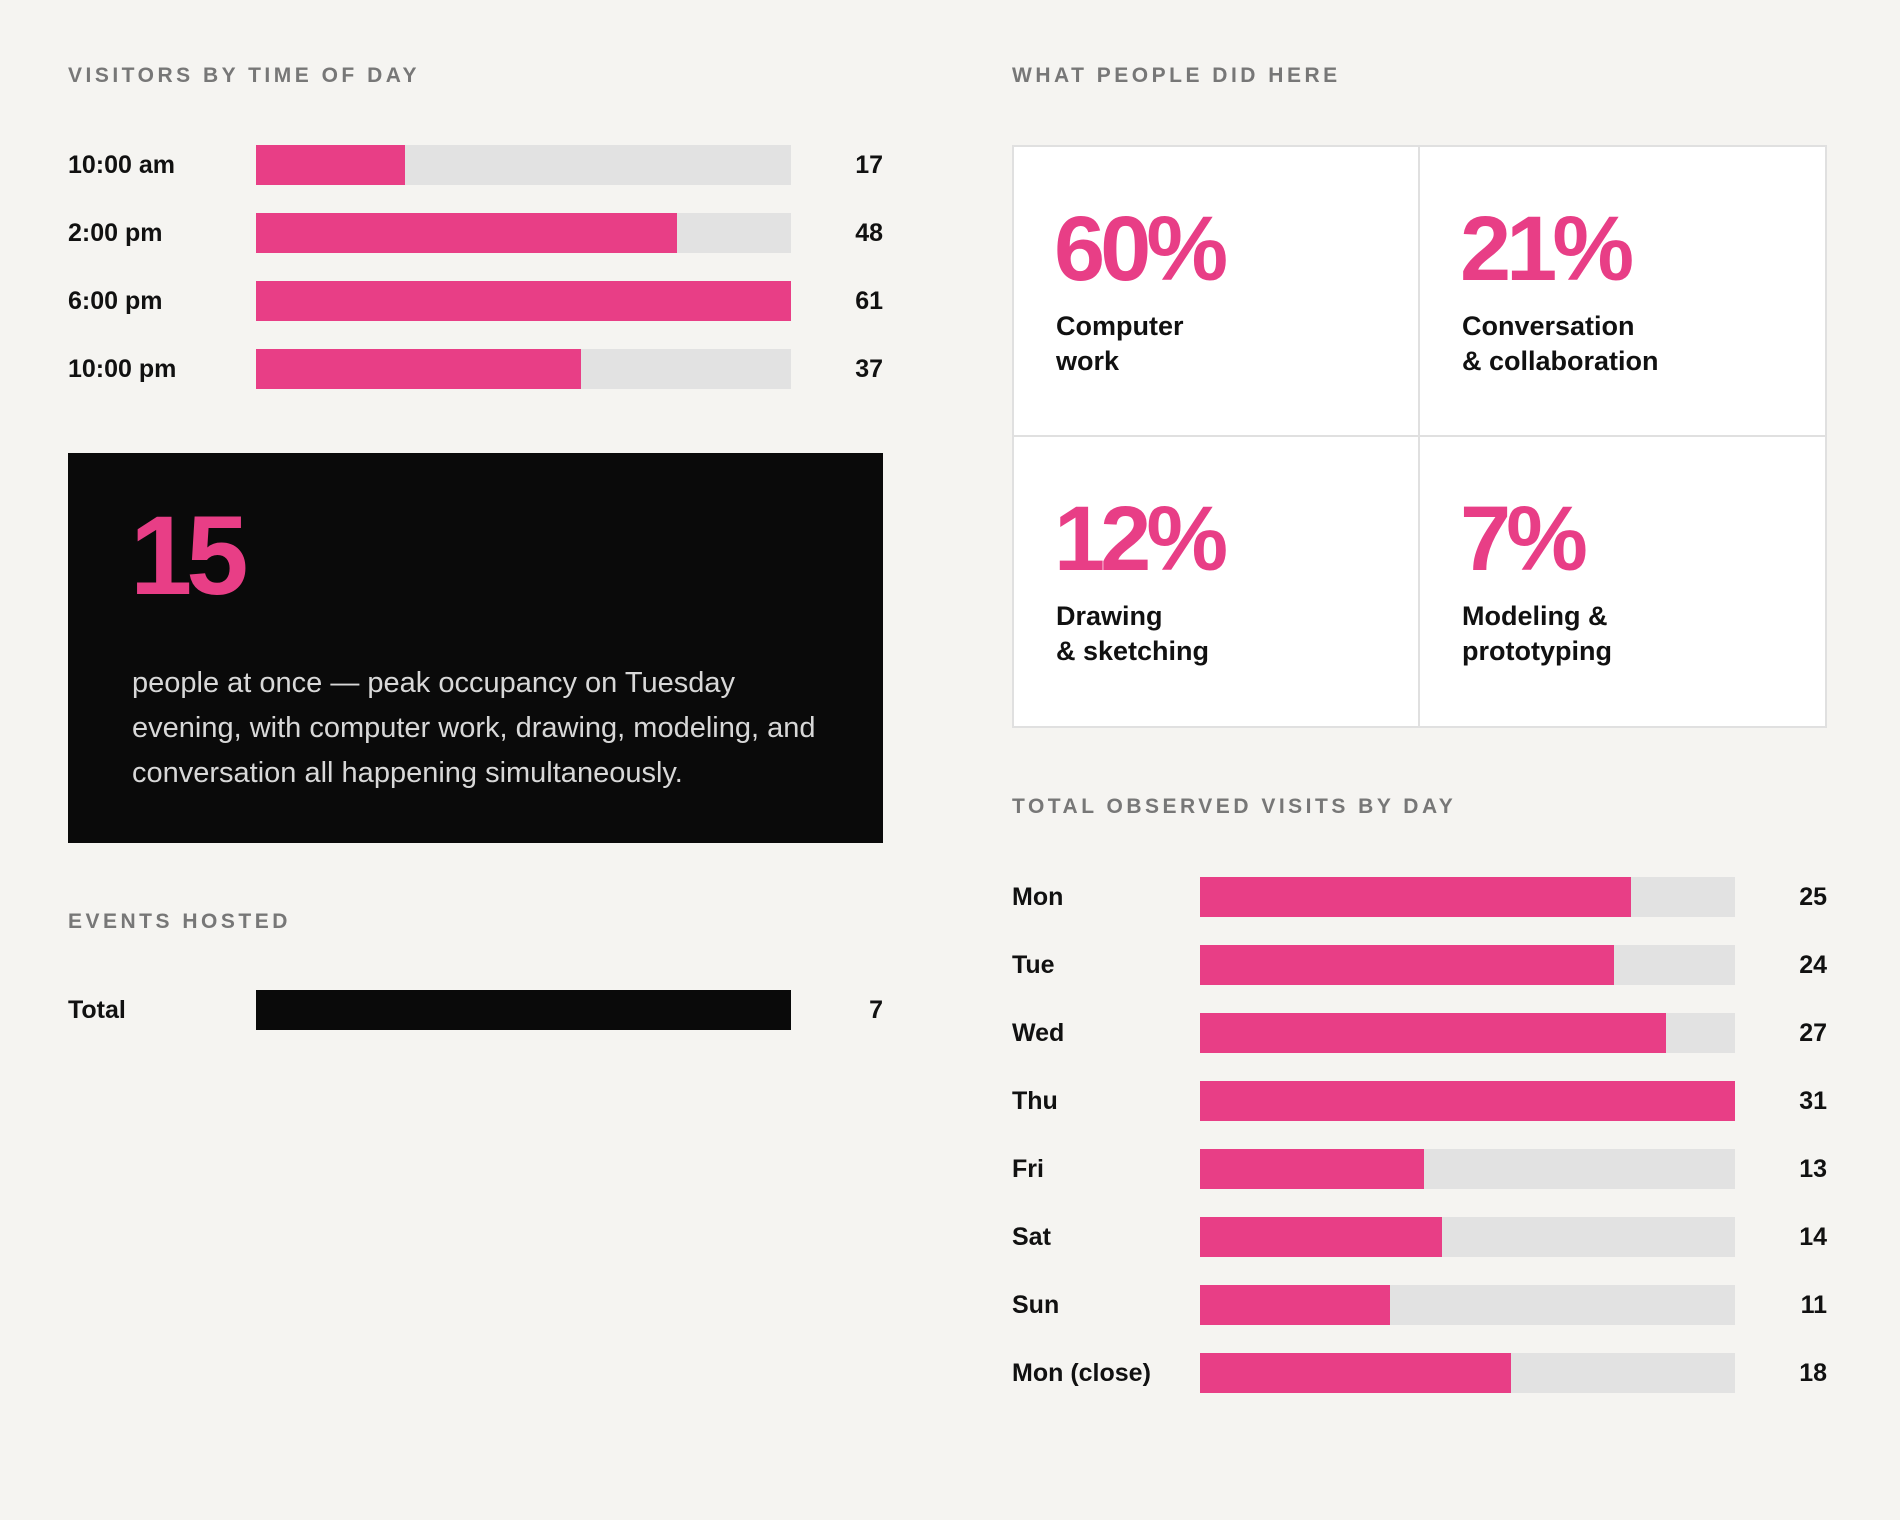  I want to click on value-label: 24, so click(1813, 965).